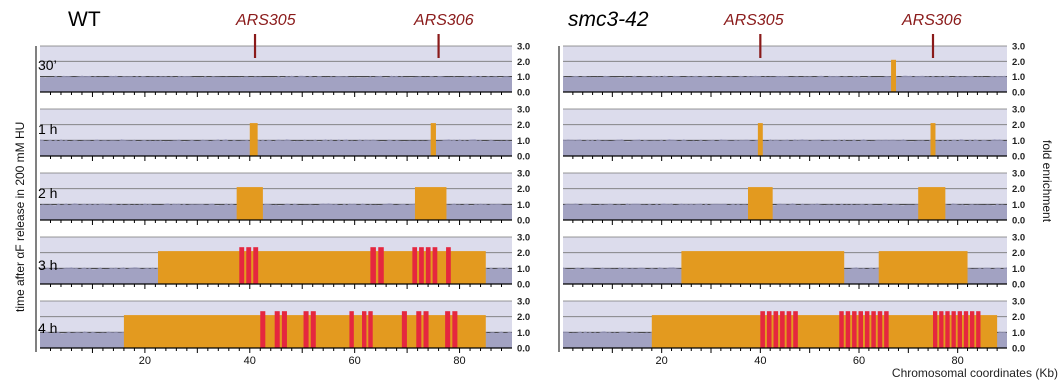  Describe the element at coordinates (266, 20) in the screenshot. I see `wt-ars305-label: ARS305` at that location.